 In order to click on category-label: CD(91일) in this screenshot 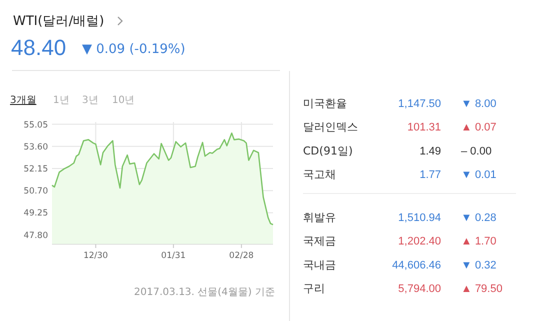, I will do `click(328, 151)`.